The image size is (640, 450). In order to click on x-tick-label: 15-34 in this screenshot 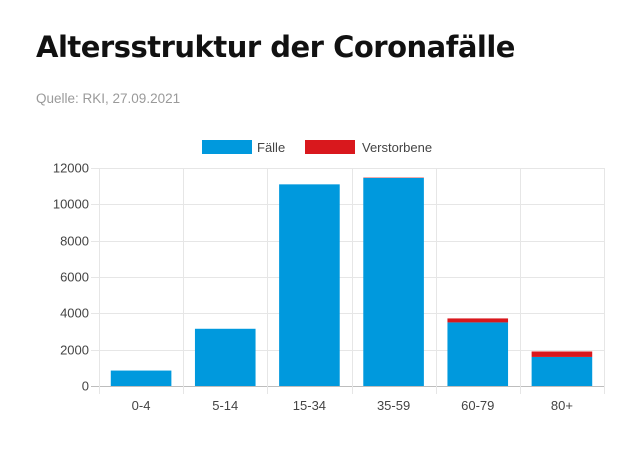, I will do `click(309, 405)`.